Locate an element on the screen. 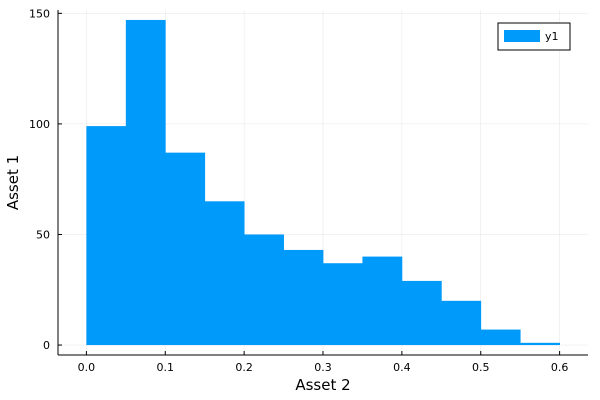  x-tick-label-1: 0.1 is located at coordinates (166, 367).